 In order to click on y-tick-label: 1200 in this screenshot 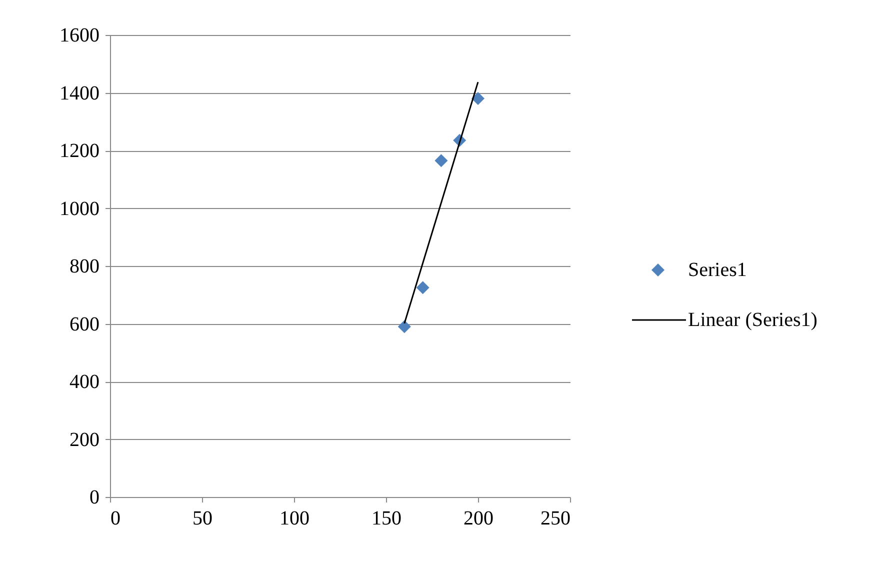, I will do `click(80, 151)`.